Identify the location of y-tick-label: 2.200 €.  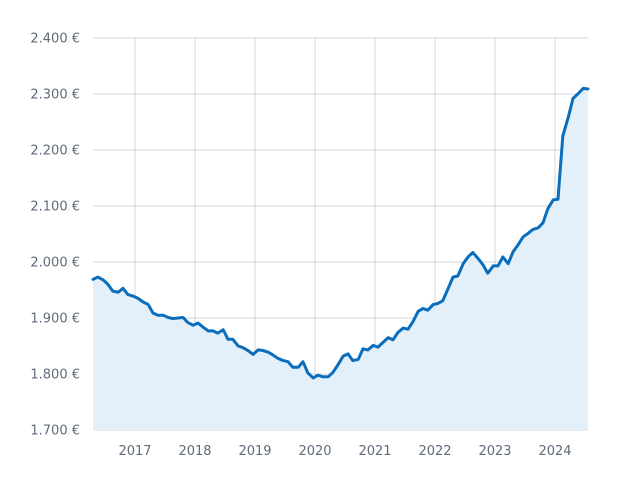
(55, 151).